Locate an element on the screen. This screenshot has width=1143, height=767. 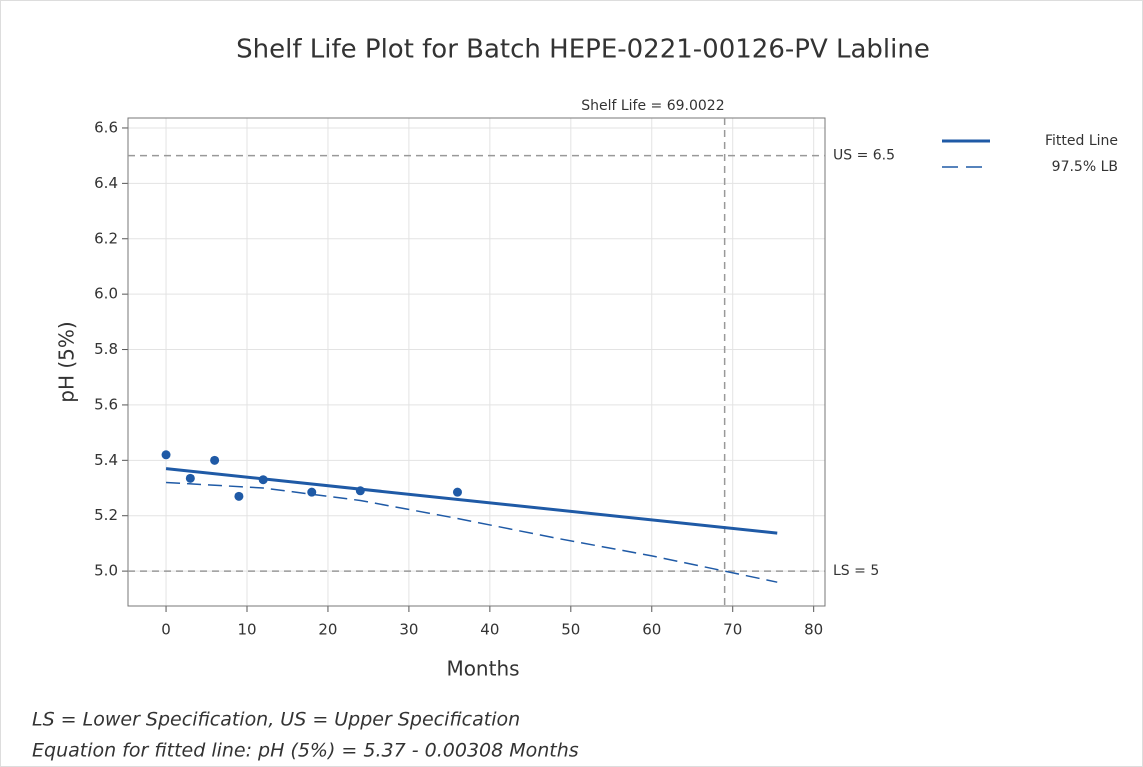
x-tick-label: 70 is located at coordinates (732, 630).